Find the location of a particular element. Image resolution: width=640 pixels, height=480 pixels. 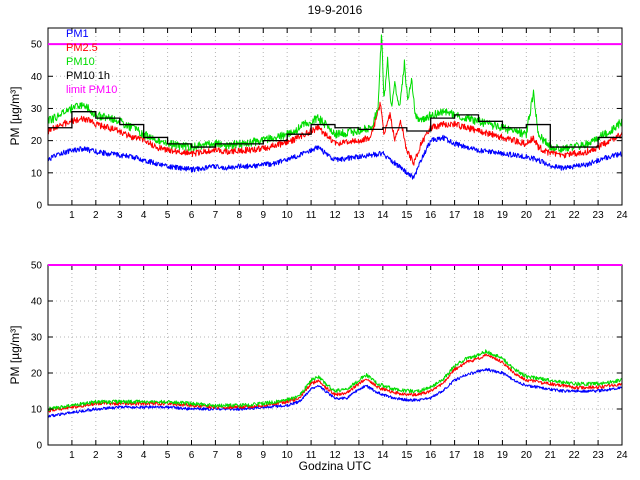

series-pm10-1h is located at coordinates (335, 129).